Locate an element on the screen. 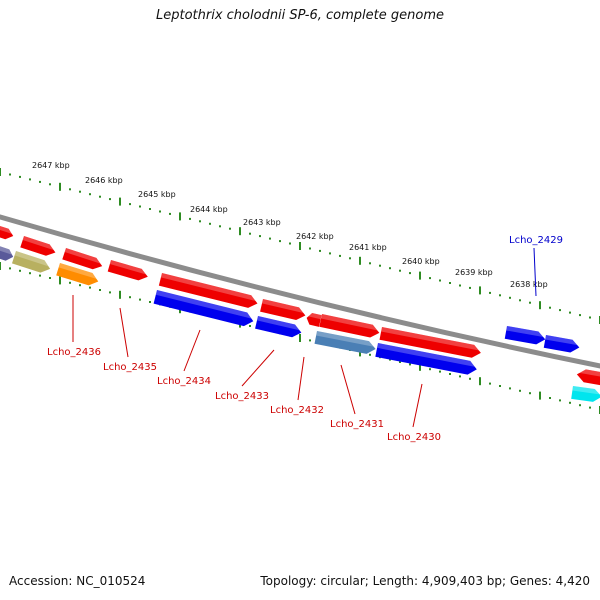 This screenshot has width=600, height=600. scale-label: 2645 kbp is located at coordinates (157, 194).